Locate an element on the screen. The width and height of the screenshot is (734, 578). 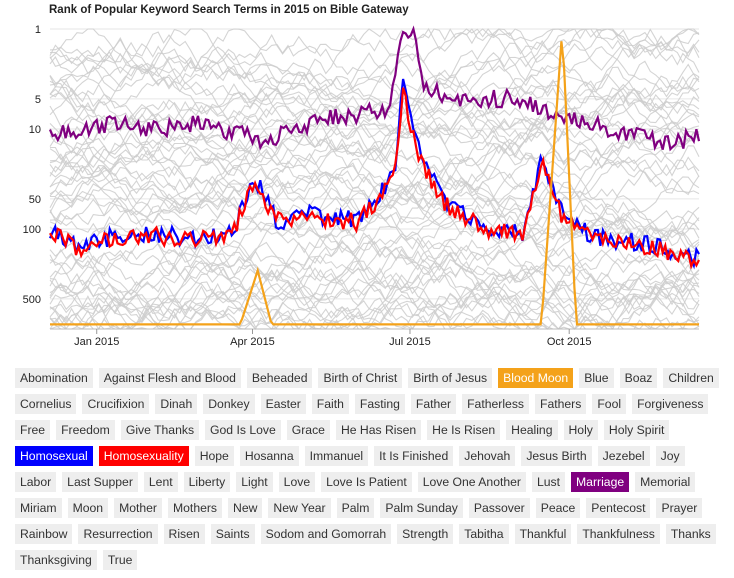
keyword-tag-free: Free is located at coordinates (33, 430).